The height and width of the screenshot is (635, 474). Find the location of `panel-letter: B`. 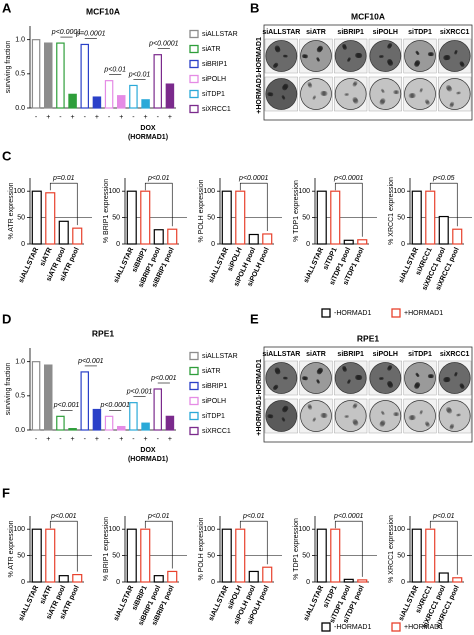

panel-letter: B is located at coordinates (254, 7).